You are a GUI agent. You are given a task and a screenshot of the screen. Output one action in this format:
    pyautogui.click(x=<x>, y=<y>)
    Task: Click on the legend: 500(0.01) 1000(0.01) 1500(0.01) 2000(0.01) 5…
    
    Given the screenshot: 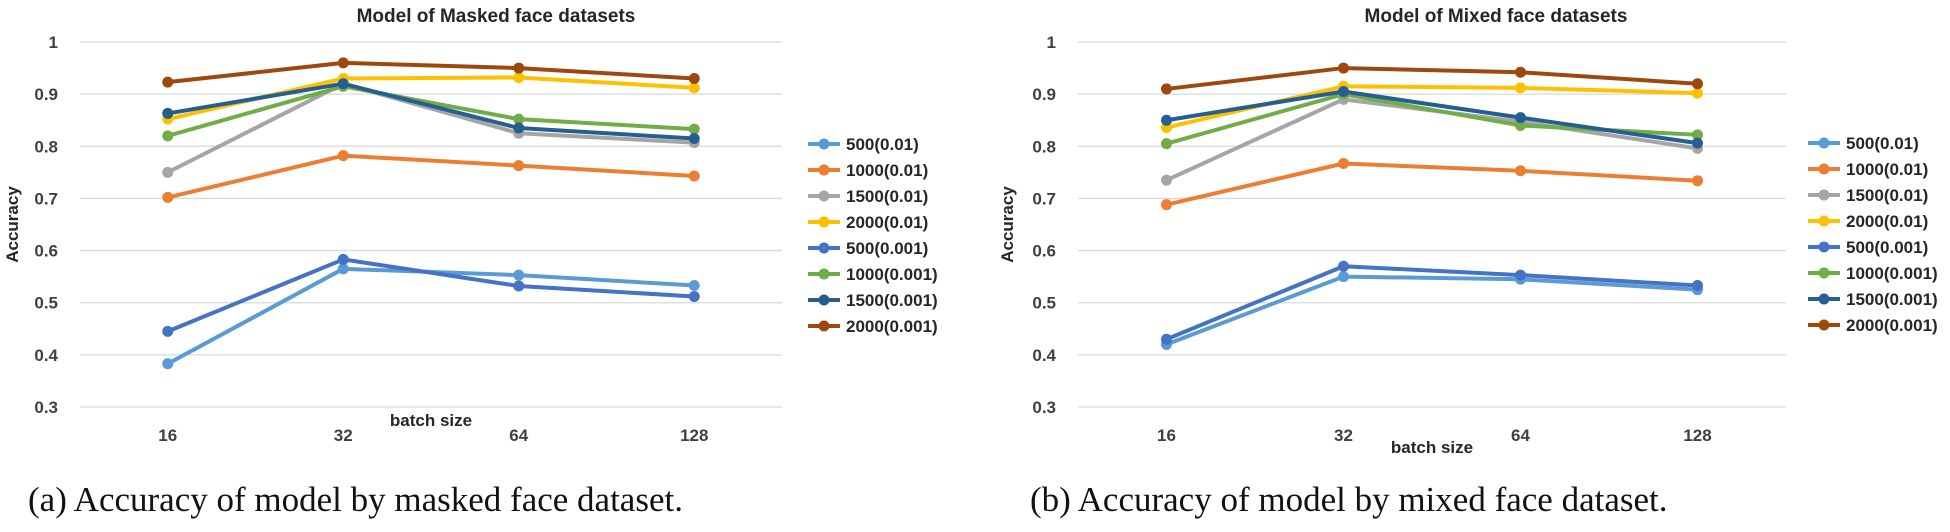 What is the action you would take?
    pyautogui.click(x=1873, y=234)
    